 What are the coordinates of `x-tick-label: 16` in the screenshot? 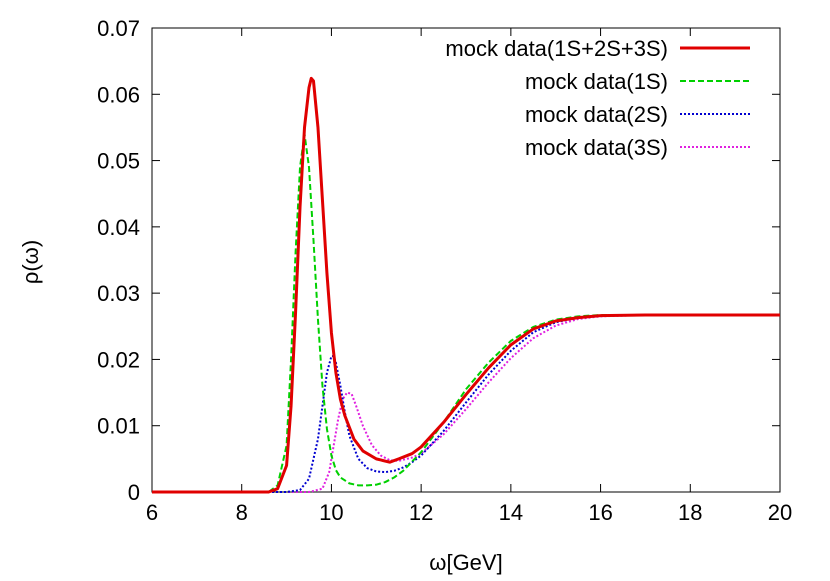 It's located at (600, 512).